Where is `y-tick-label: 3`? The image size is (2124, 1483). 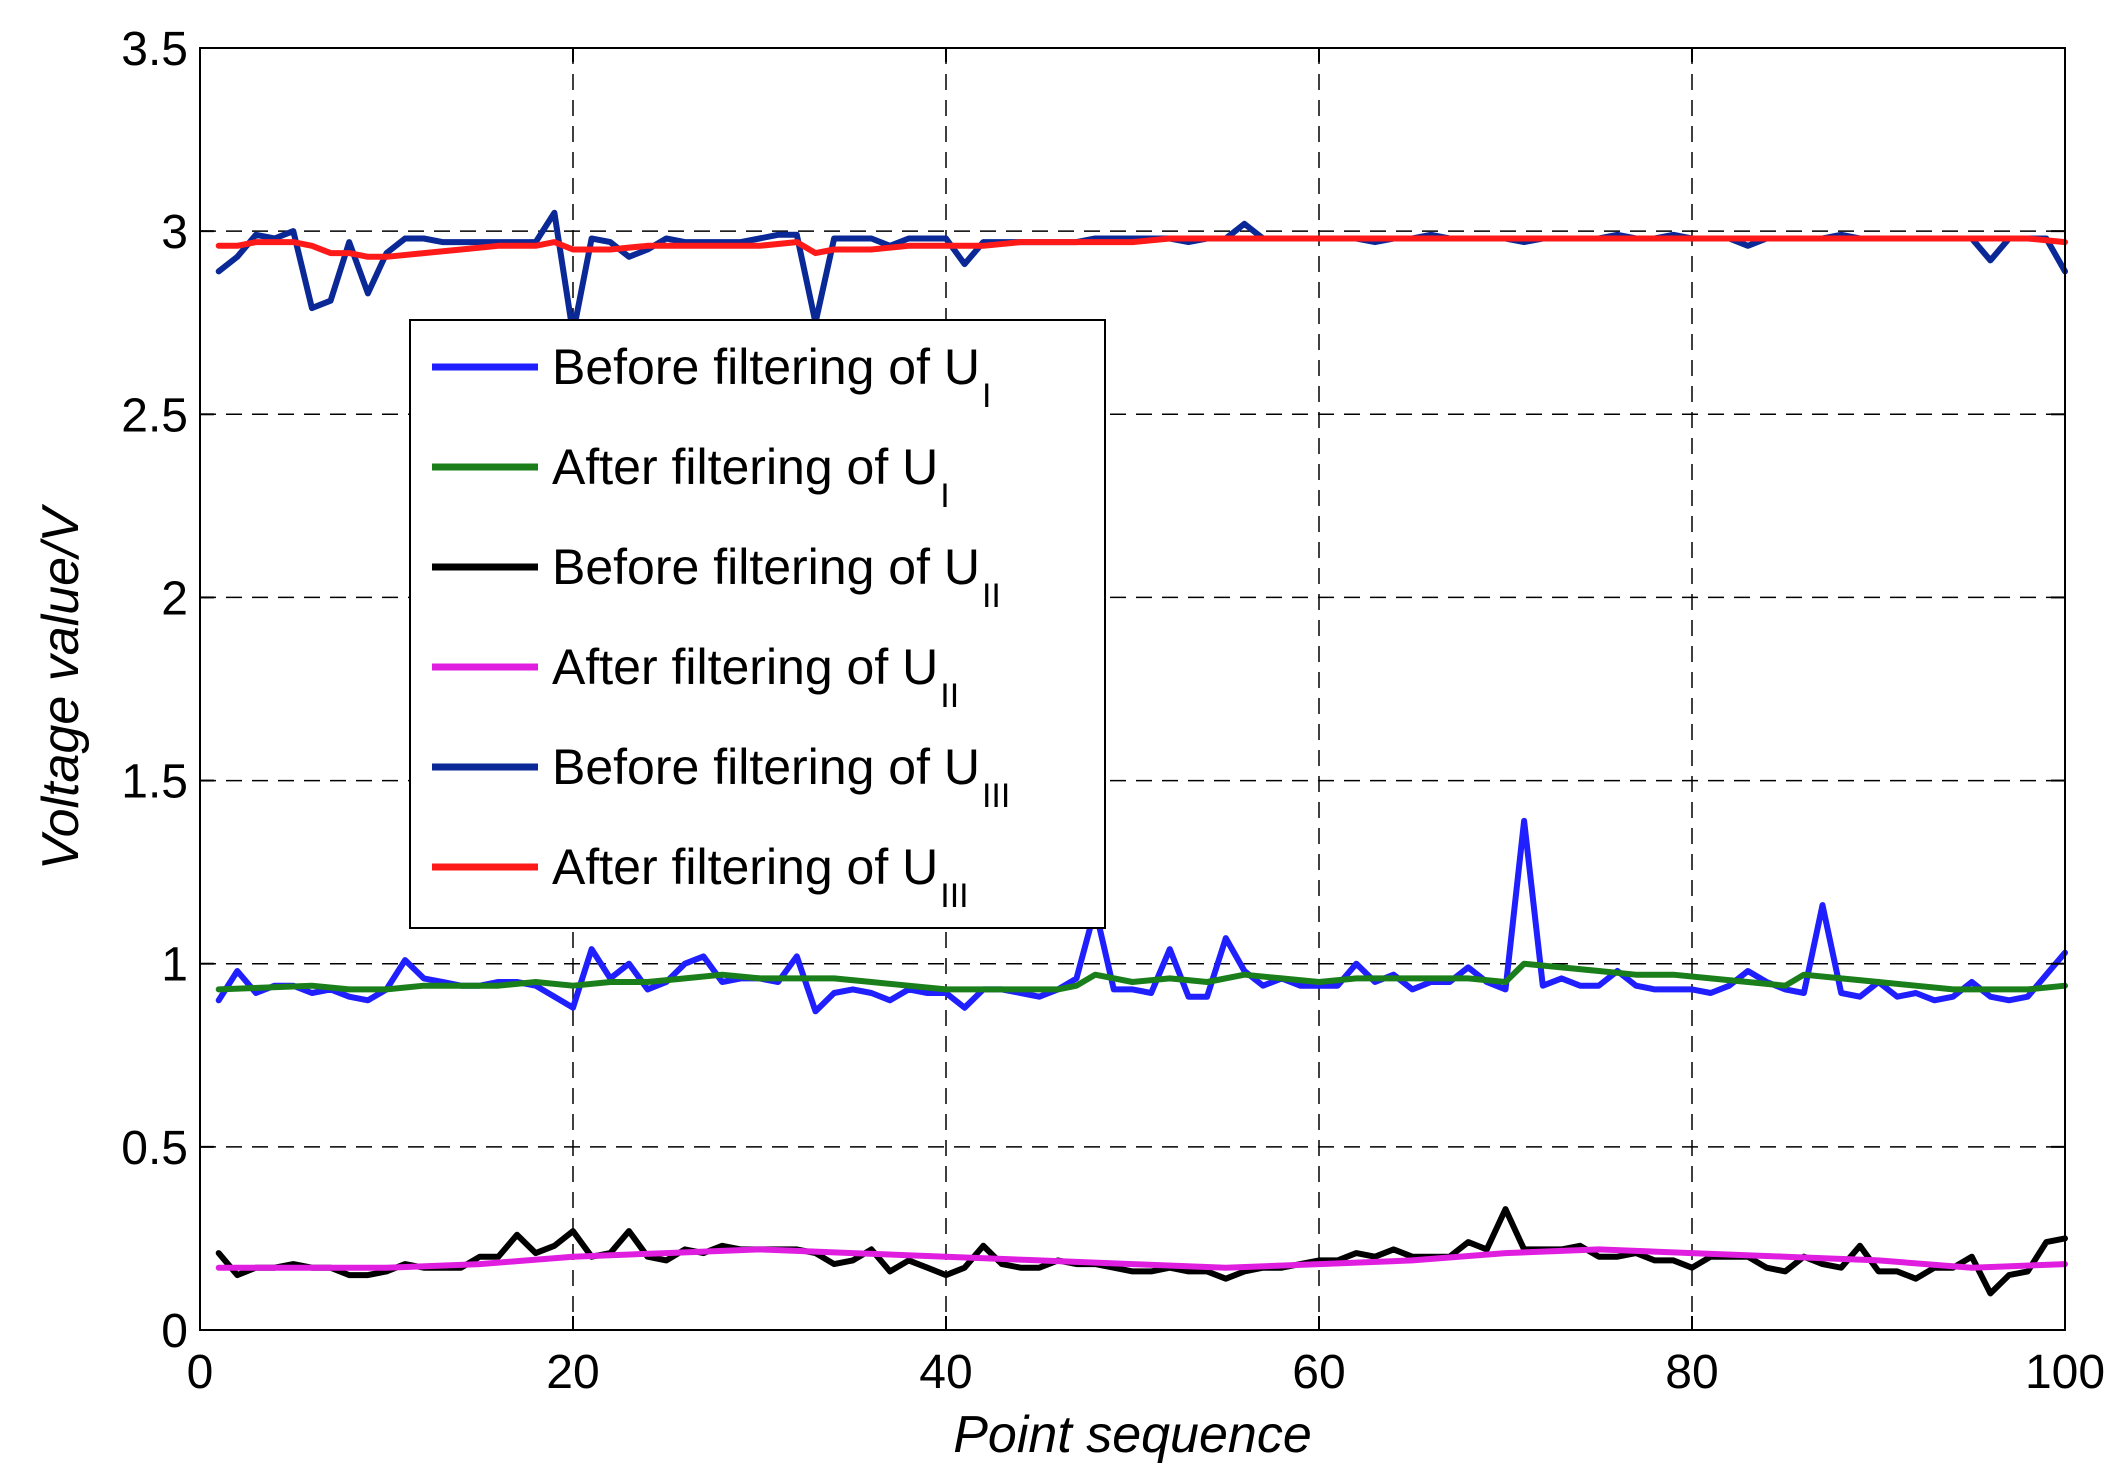 y-tick-label: 3 is located at coordinates (174, 232).